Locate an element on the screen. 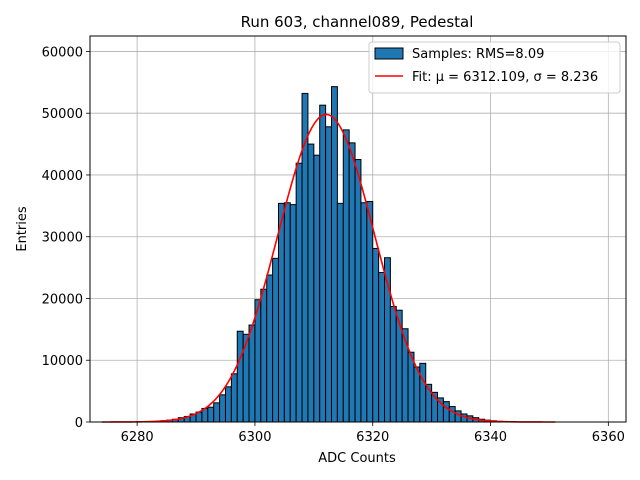 The width and height of the screenshot is (640, 480). y-tick-label: 40000 is located at coordinates (62, 176).